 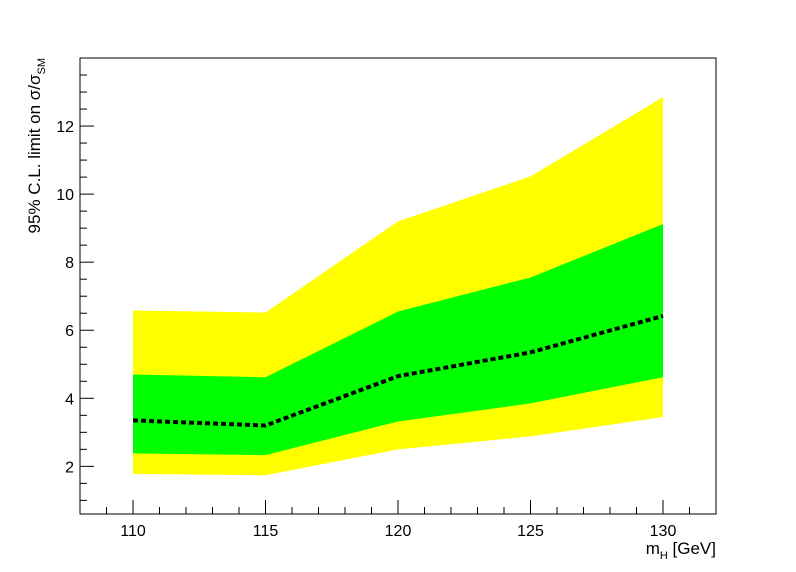 What do you see at coordinates (681, 550) in the screenshot?
I see `x-axis-title: mH [GeV]` at bounding box center [681, 550].